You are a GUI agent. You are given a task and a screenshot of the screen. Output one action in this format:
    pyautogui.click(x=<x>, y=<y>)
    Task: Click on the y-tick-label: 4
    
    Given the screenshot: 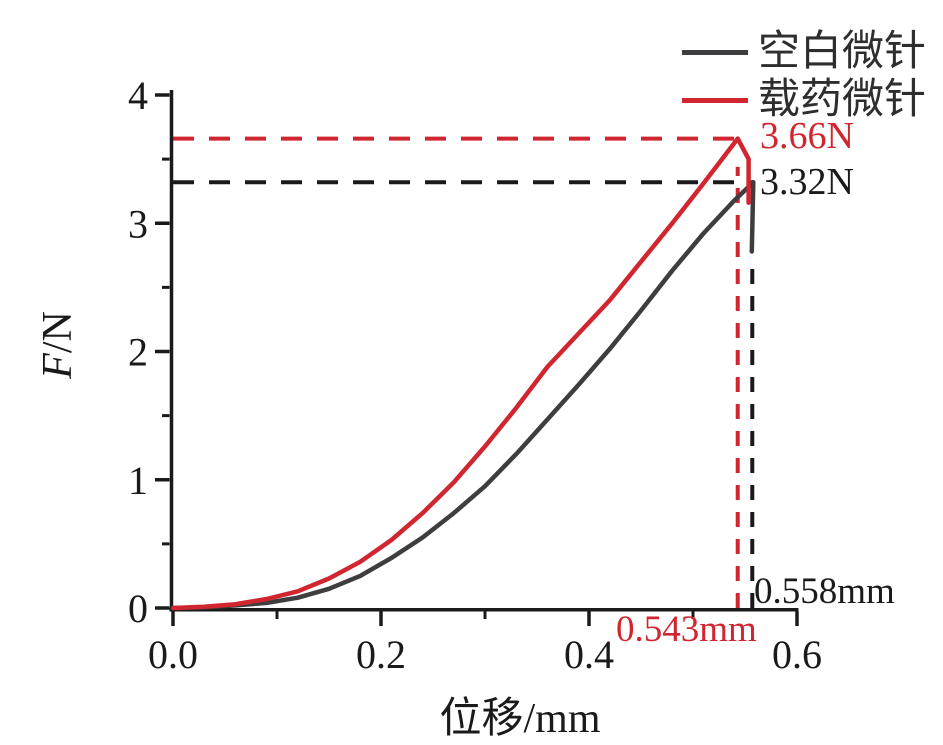 What is the action you would take?
    pyautogui.click(x=138, y=95)
    